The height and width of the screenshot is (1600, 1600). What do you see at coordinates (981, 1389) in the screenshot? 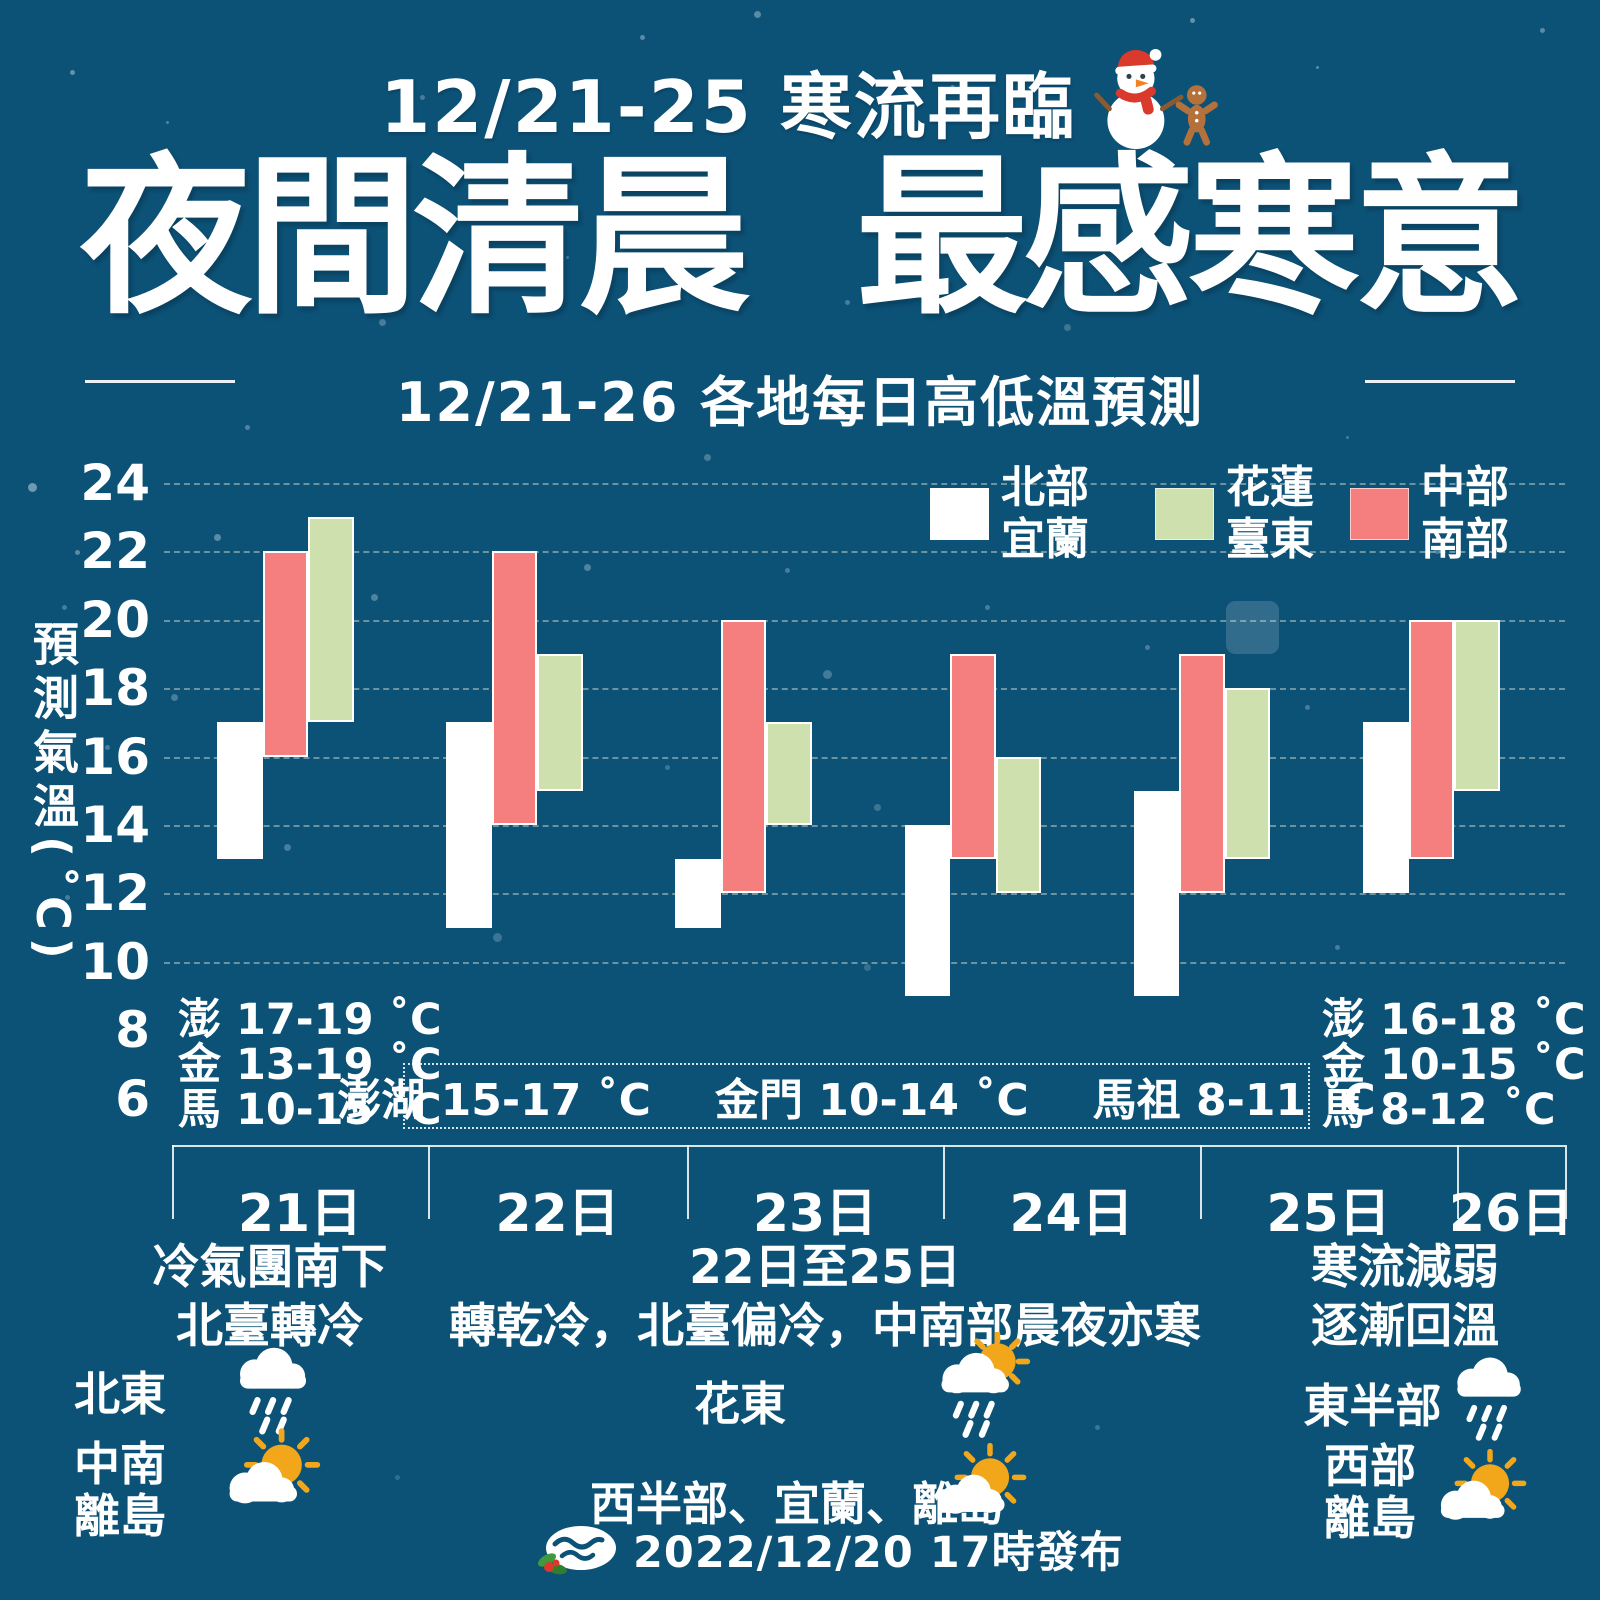
I see `sun-cloud-rain-icon` at bounding box center [981, 1389].